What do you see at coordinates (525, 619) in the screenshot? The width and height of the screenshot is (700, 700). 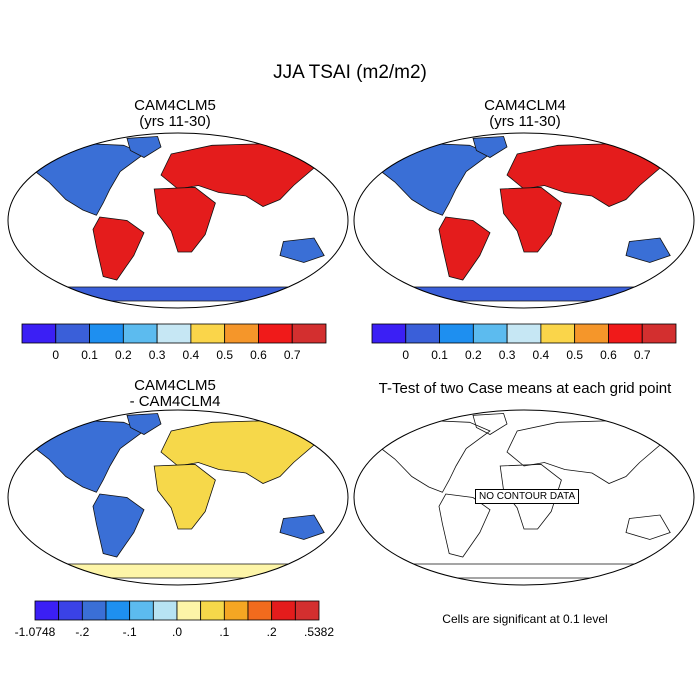 I see `significance-footnote: Cells are significant at 0.1 level` at bounding box center [525, 619].